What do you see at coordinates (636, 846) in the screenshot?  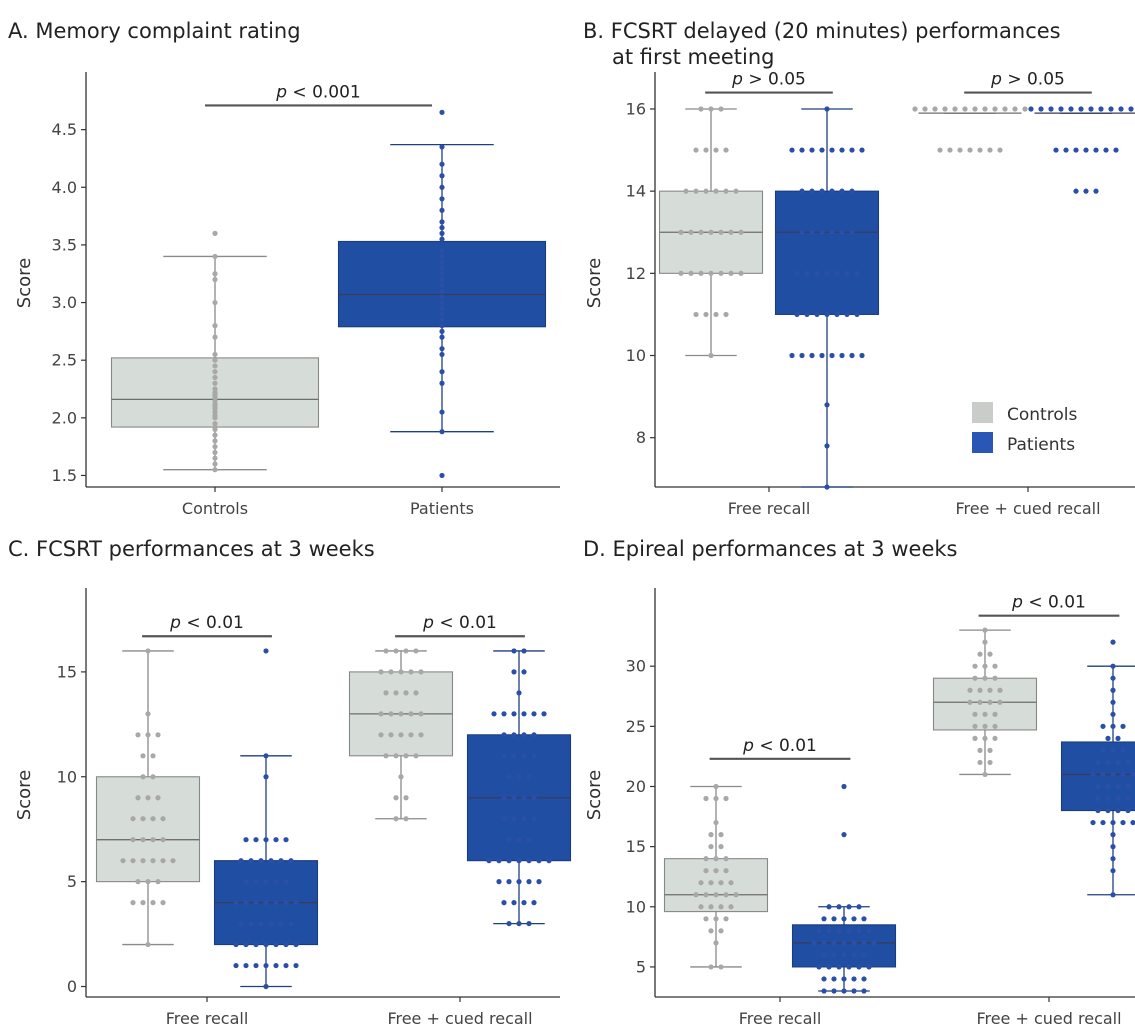 I see `panel-d-y-tick-label: 15` at bounding box center [636, 846].